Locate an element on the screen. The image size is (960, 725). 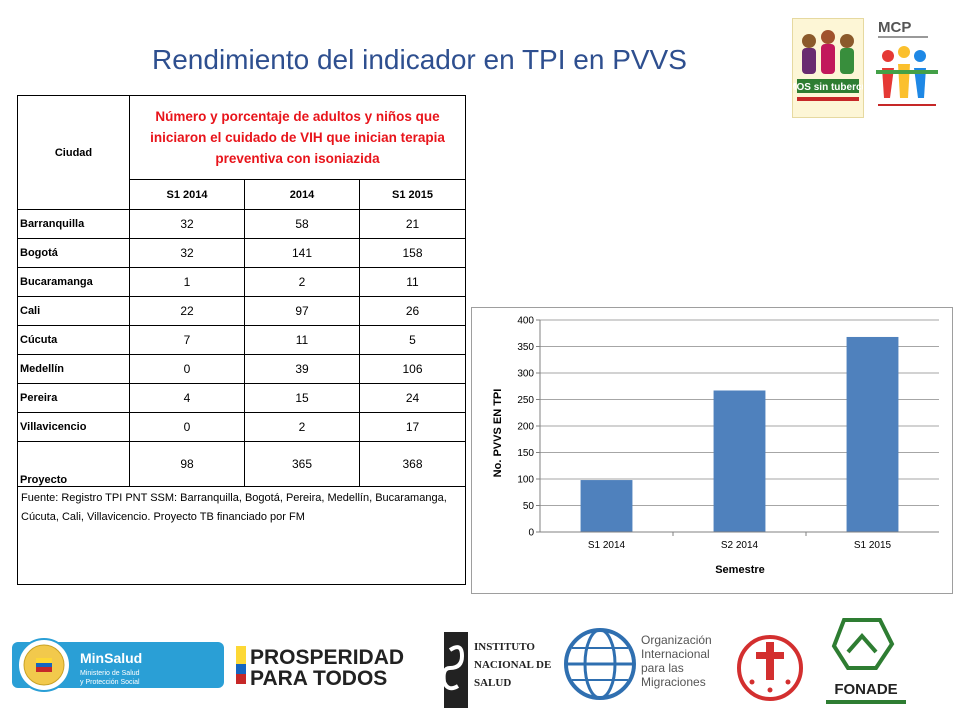
table-row: Cali 22 97 26 is located at coordinates (241, 311).